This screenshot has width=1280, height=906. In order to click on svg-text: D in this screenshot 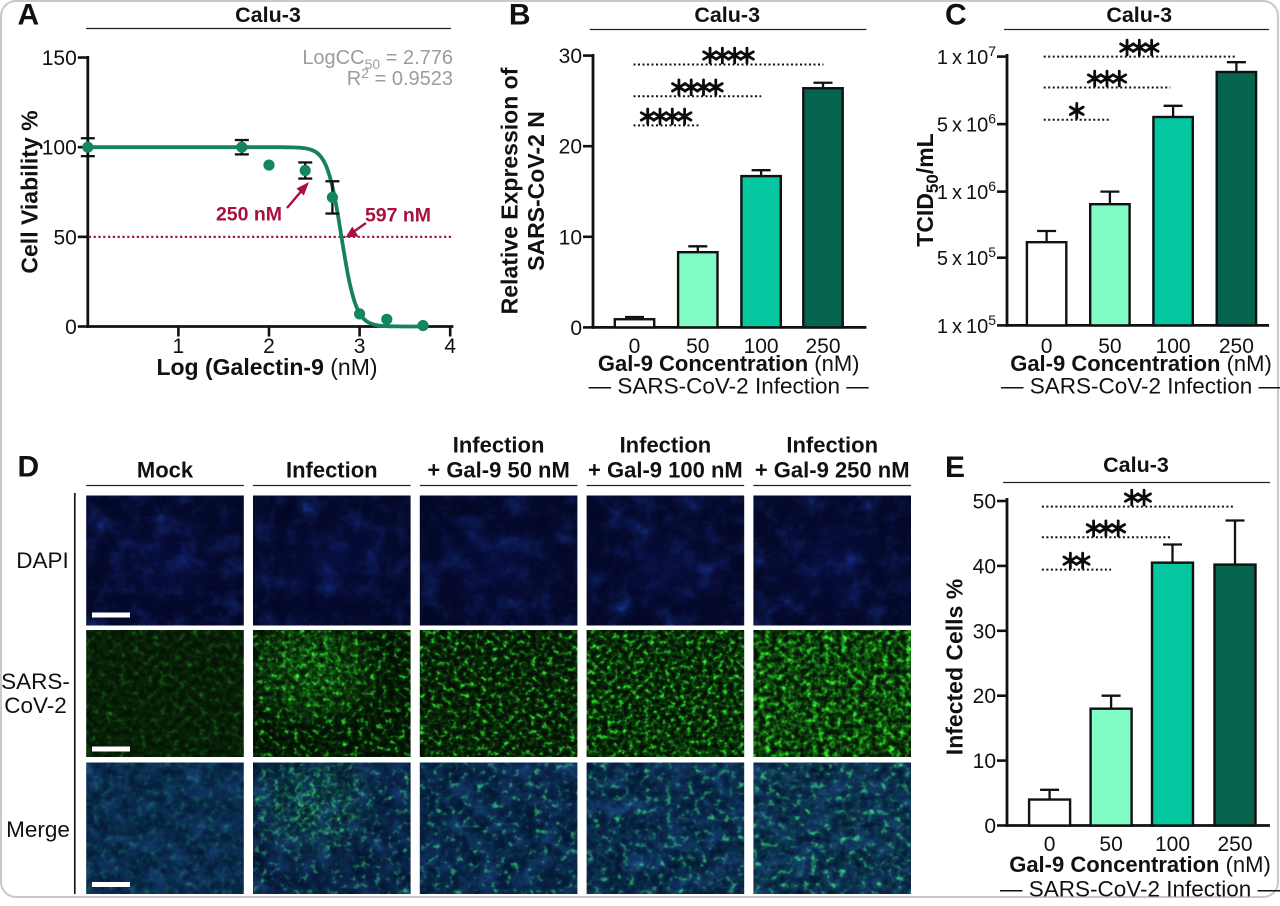, I will do `click(29, 467)`.